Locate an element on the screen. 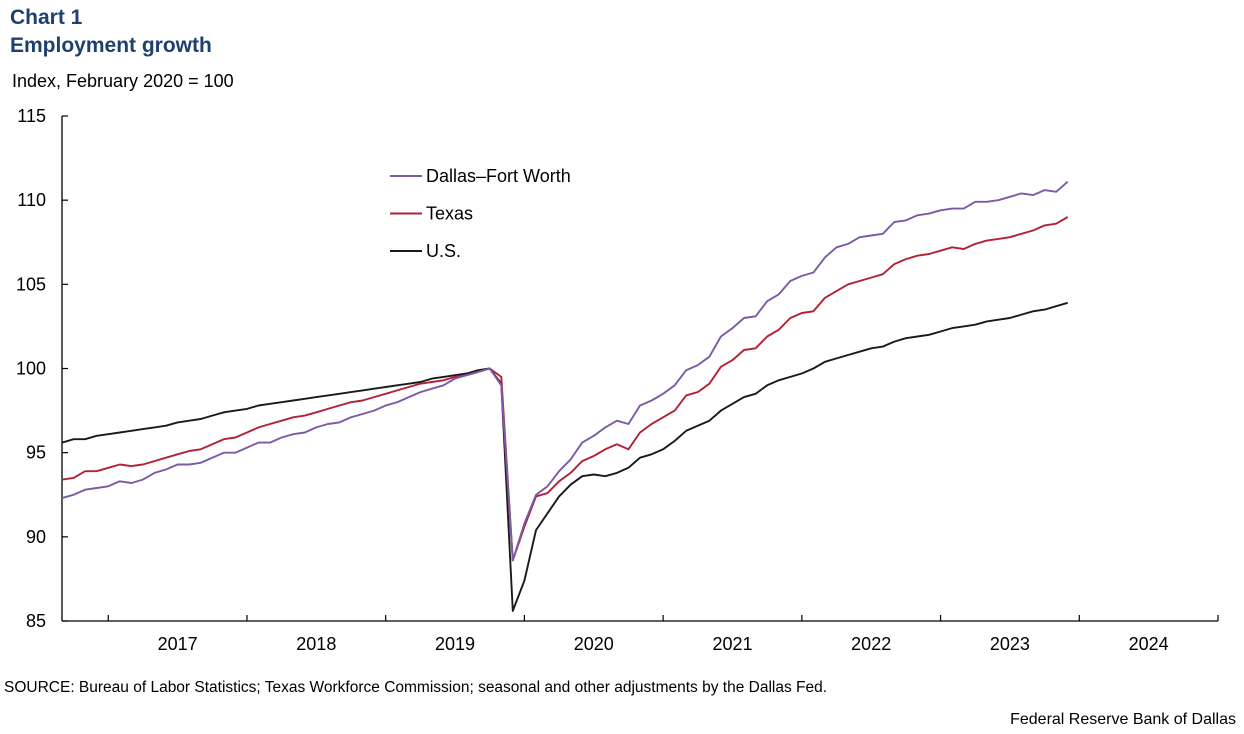 The height and width of the screenshot is (734, 1244). x-tick-label: 2019 is located at coordinates (455, 644).